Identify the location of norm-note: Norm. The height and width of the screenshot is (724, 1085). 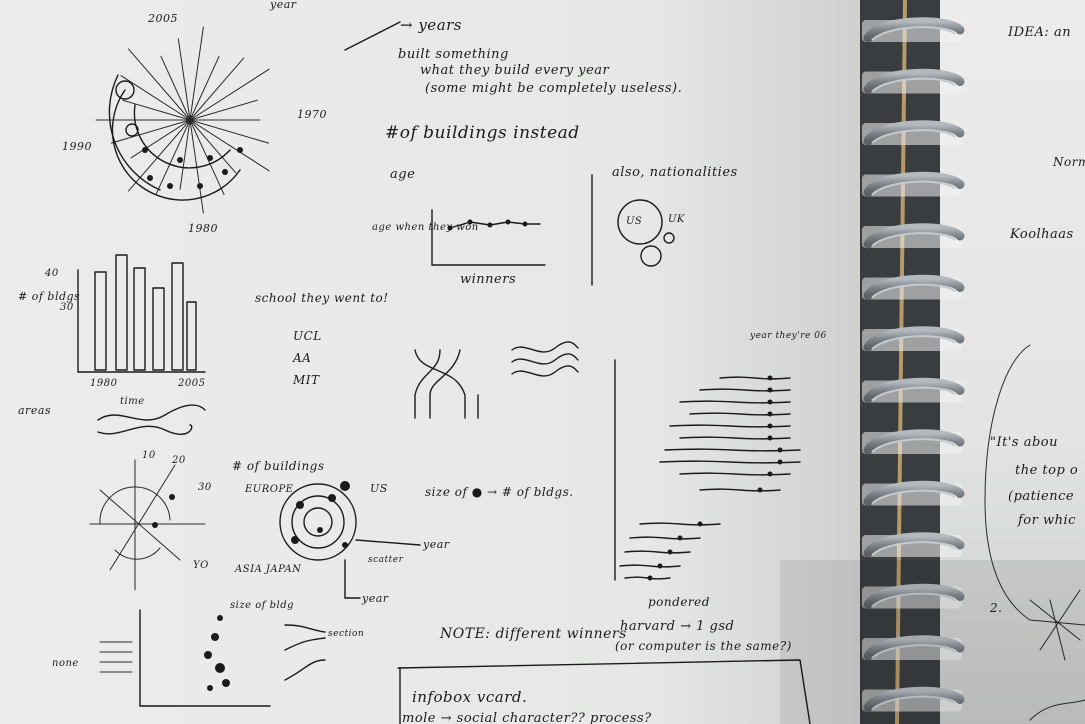
(1068, 162).